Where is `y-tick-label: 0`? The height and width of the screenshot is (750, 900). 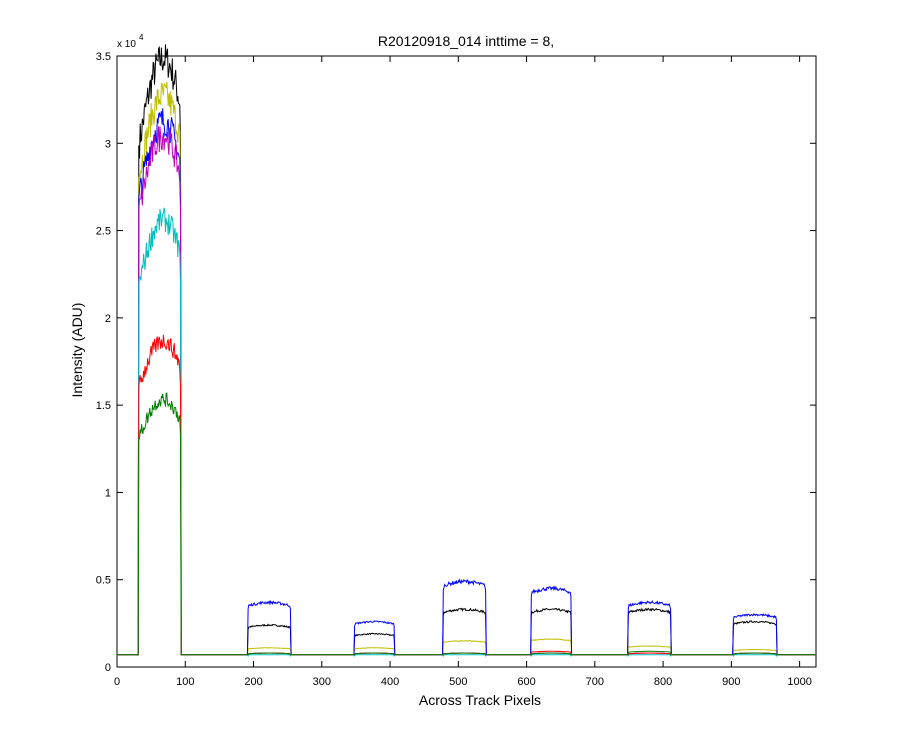 y-tick-label: 0 is located at coordinates (108, 668).